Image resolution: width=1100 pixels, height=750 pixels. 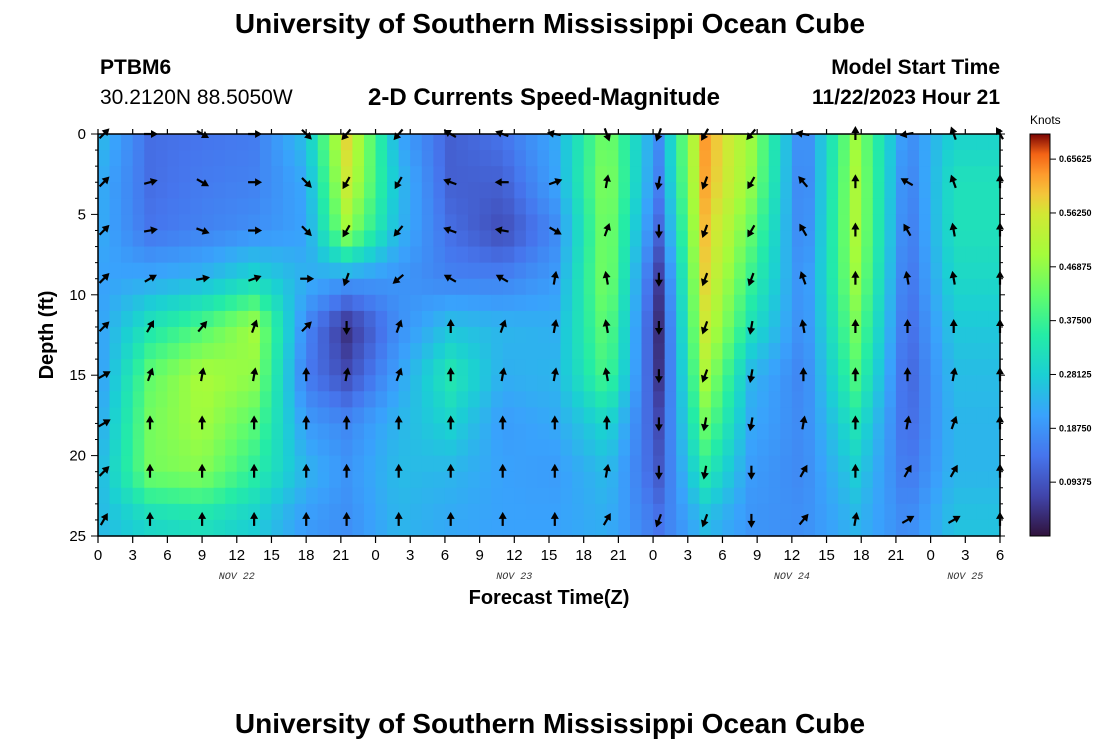 I want to click on station-id: PTBM6, so click(x=136, y=67).